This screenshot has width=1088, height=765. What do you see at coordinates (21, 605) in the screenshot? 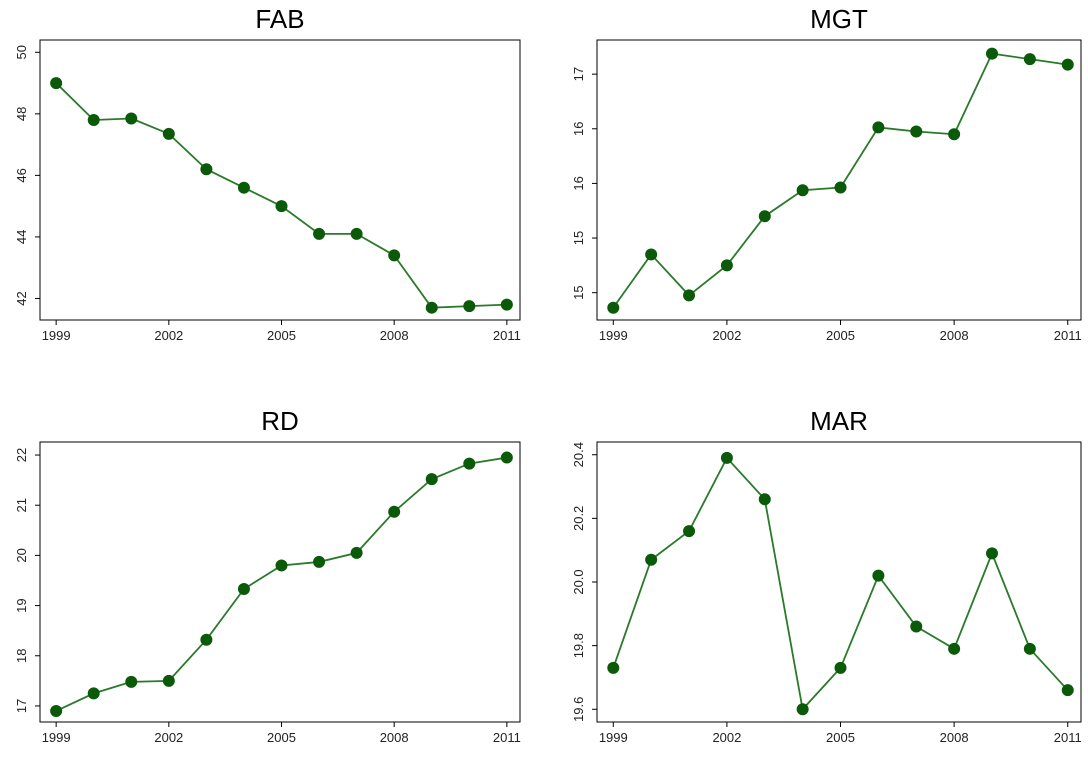
I see `y-tick-label: 19` at bounding box center [21, 605].